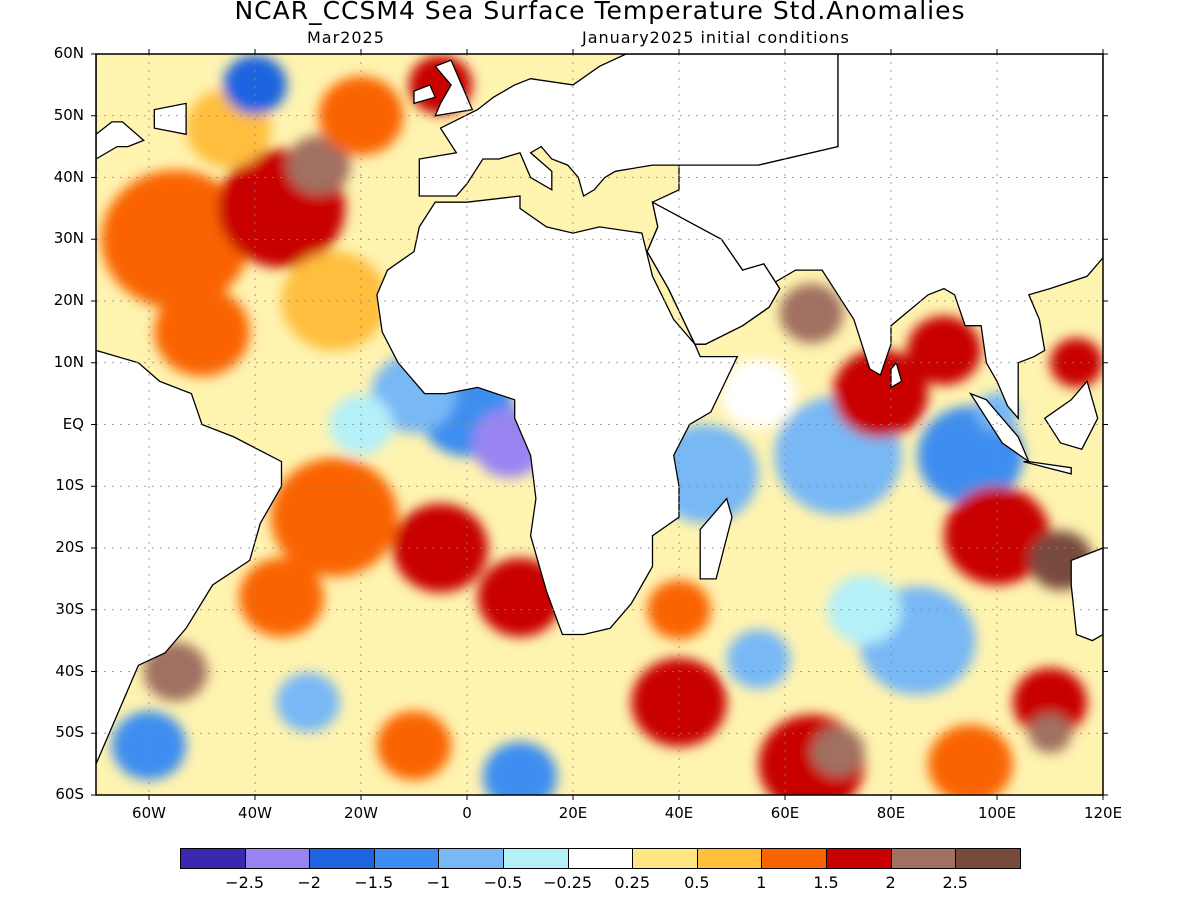  What do you see at coordinates (68, 53) in the screenshot?
I see `lat-label: 60N` at bounding box center [68, 53].